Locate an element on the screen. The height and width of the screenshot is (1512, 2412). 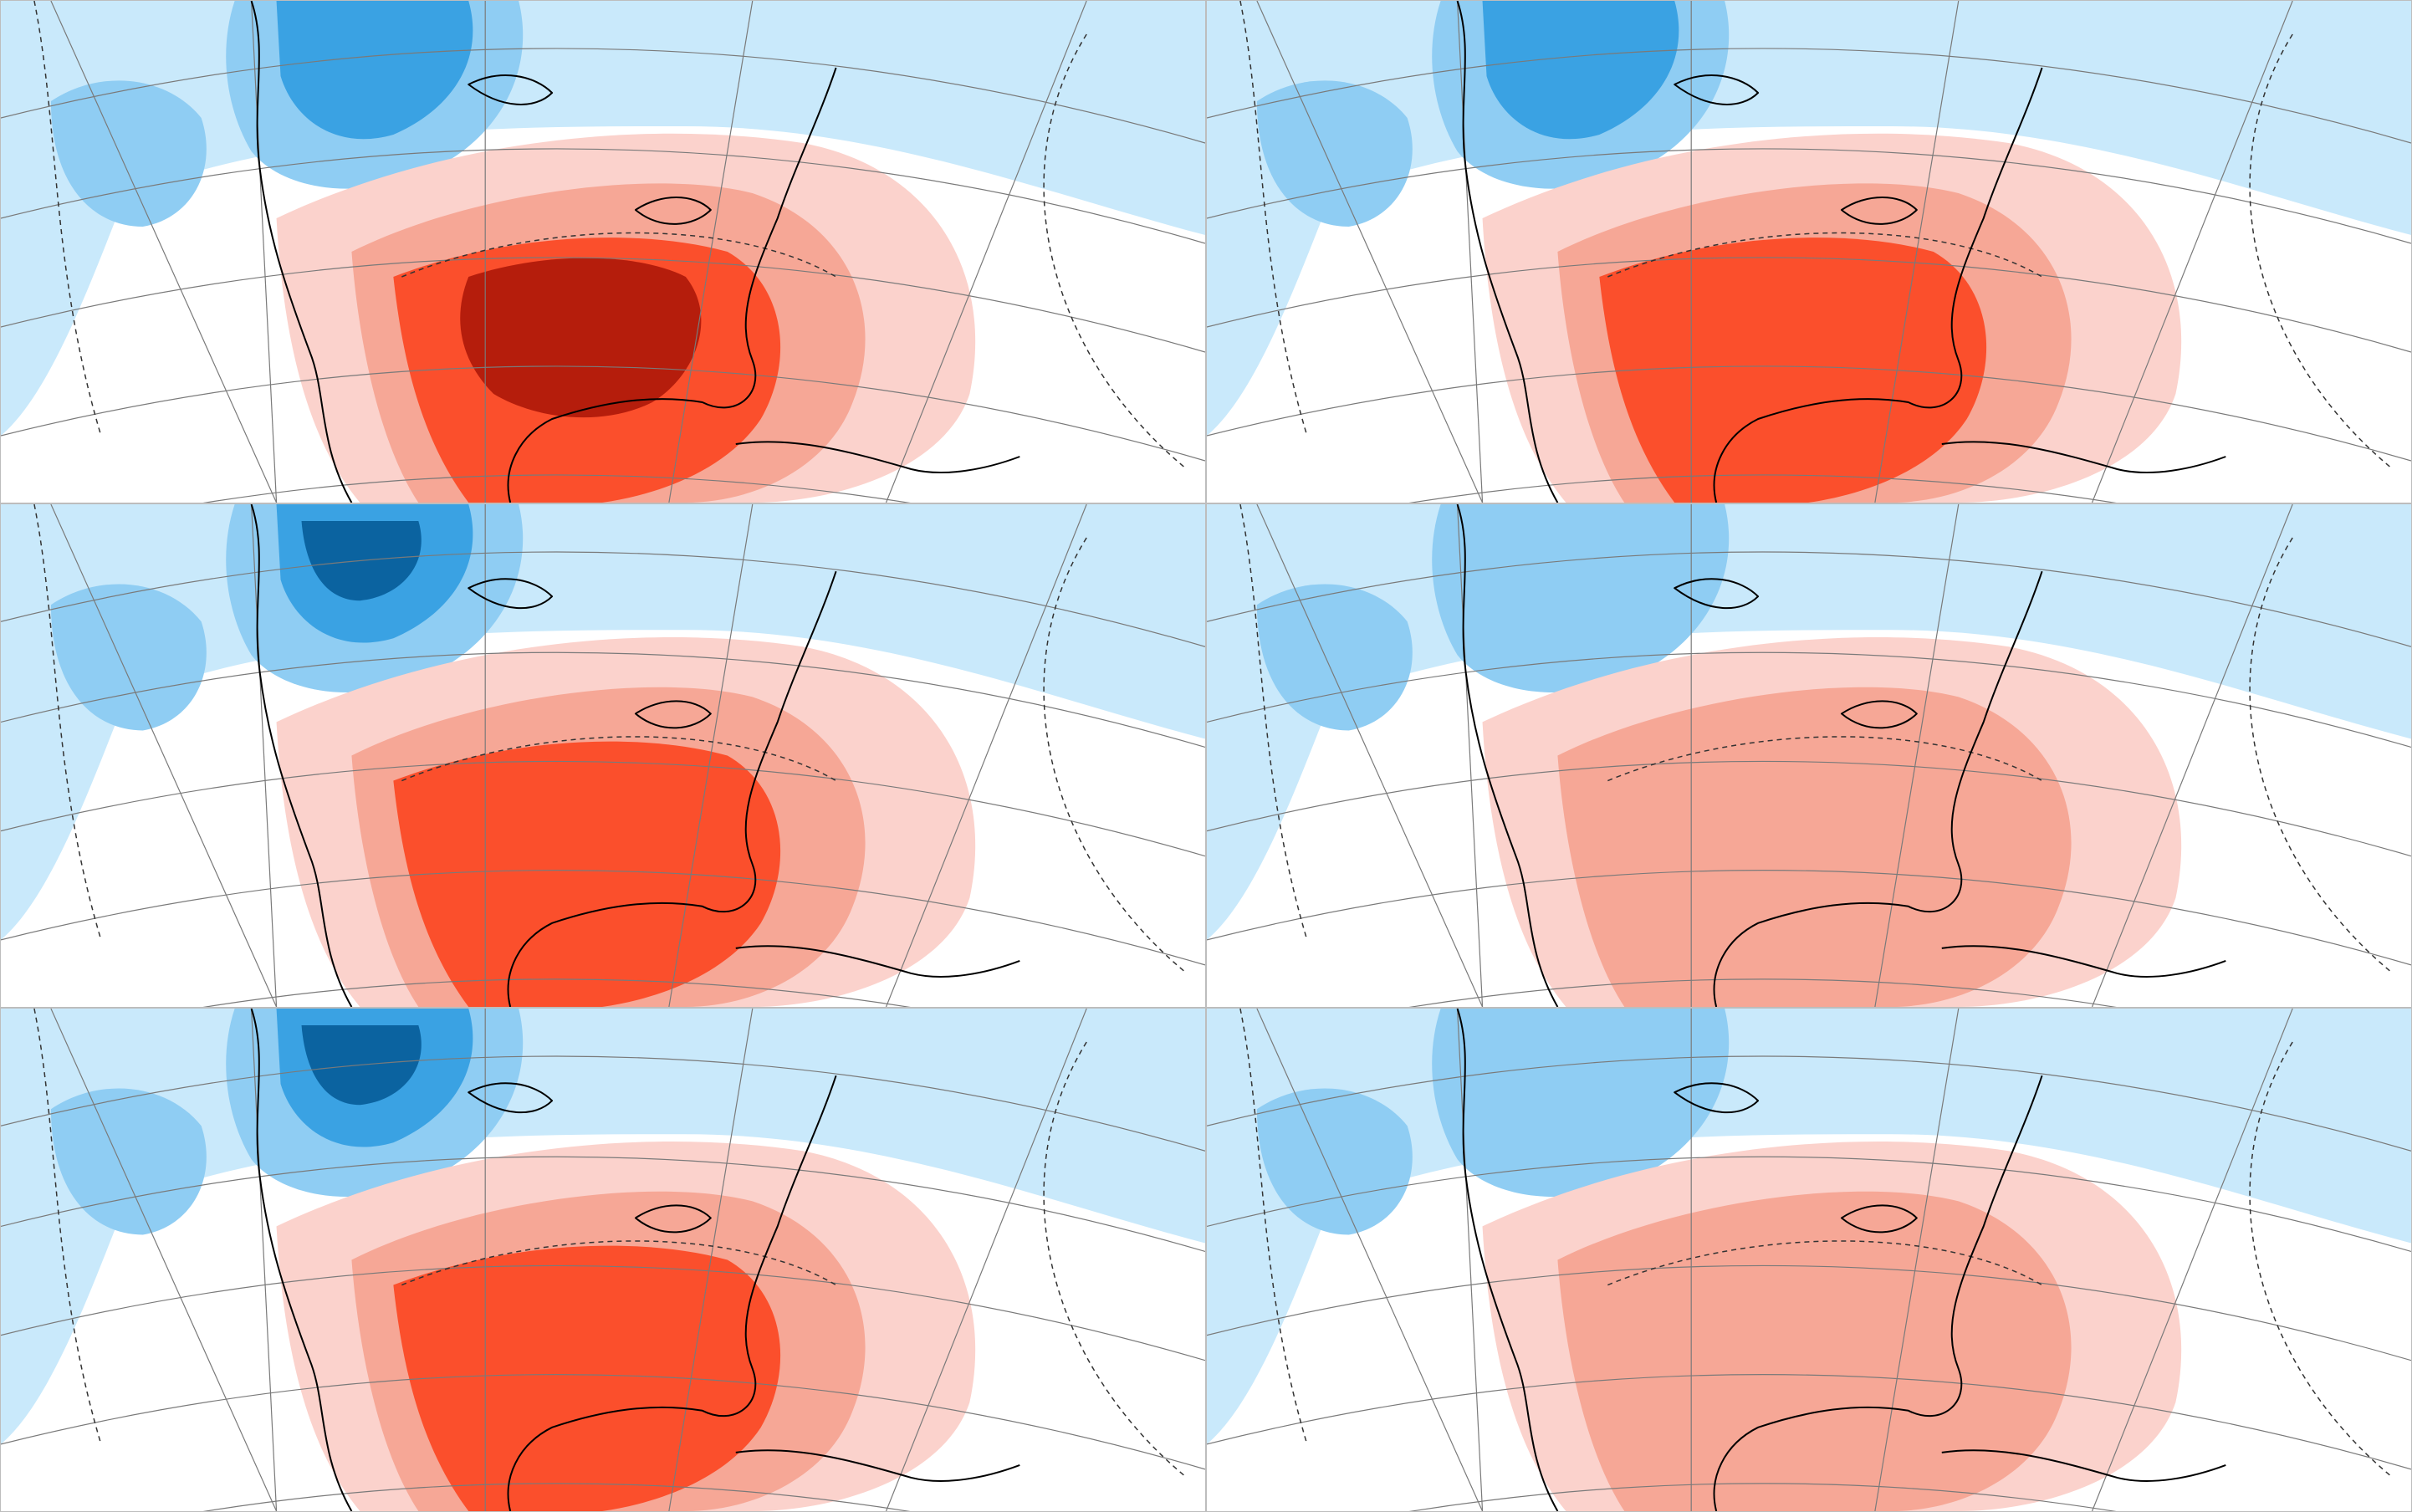
cold-anomaly-north-level2 is located at coordinates (1580, 70).